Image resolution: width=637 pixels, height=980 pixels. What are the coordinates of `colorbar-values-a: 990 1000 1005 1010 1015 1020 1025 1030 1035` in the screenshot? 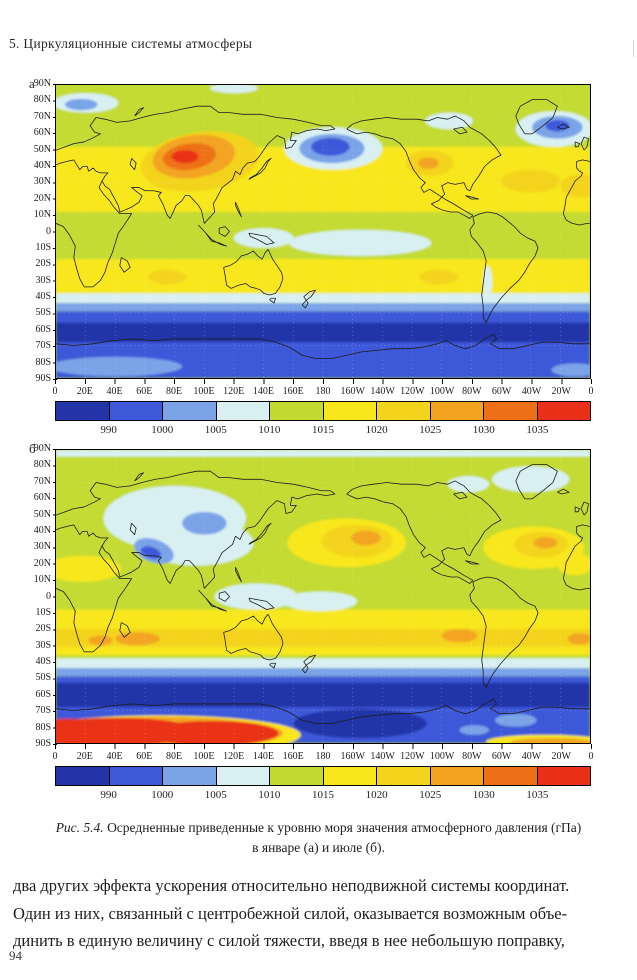 It's located at (323, 432).